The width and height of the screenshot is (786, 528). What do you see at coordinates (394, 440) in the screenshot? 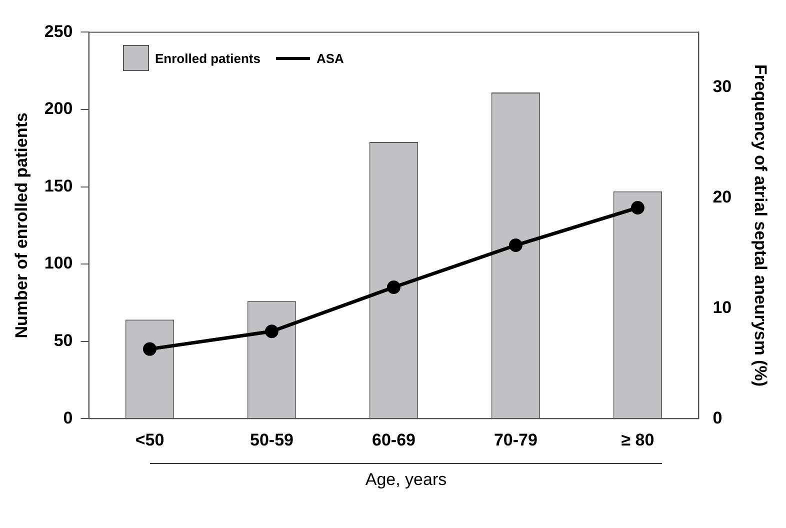
I see `x-tick-label: 60-69` at bounding box center [394, 440].